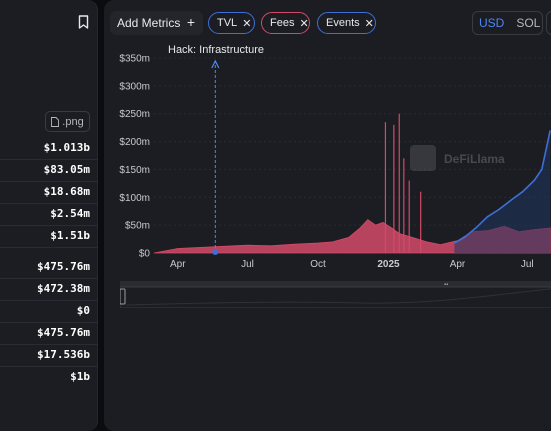 The image size is (551, 431). Describe the element at coordinates (123, 296) in the screenshot. I see `slider-left-handle` at that location.